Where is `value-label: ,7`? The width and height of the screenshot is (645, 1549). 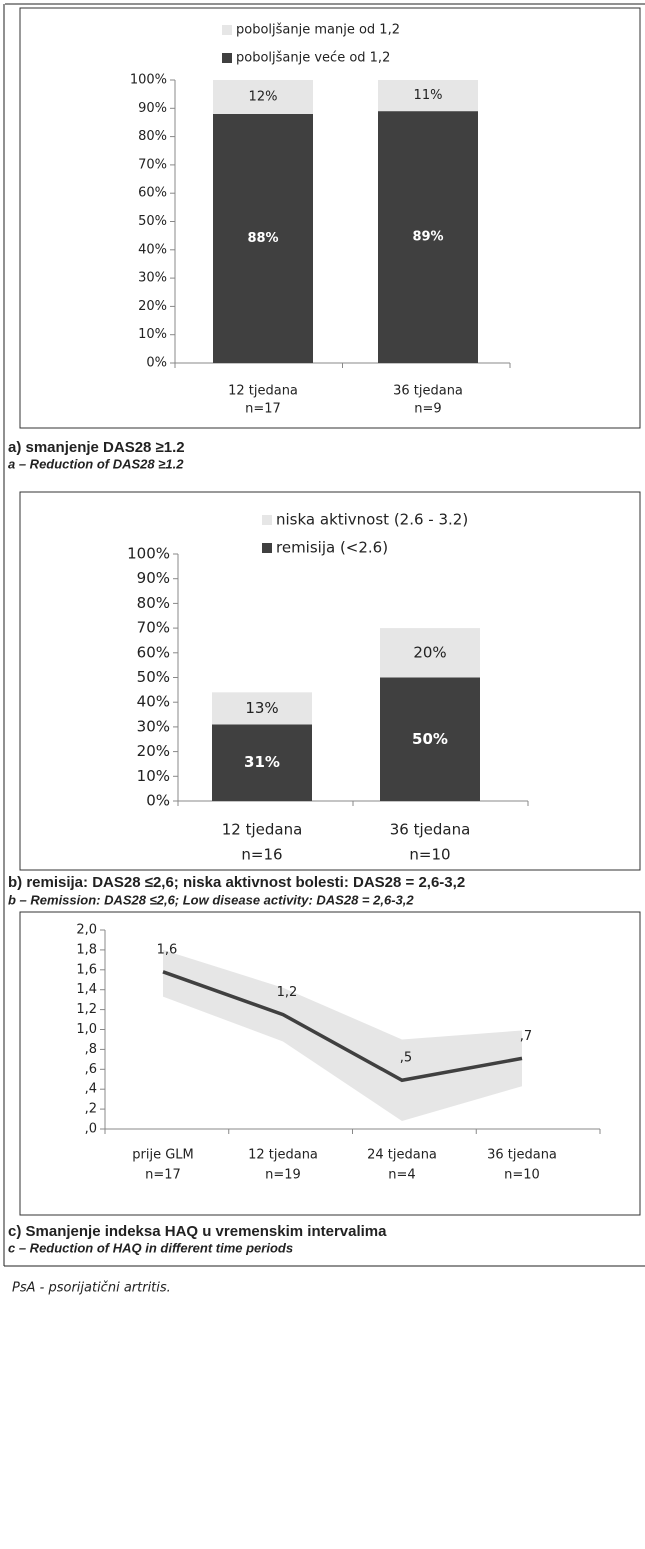 value-label: ,7 is located at coordinates (526, 1036).